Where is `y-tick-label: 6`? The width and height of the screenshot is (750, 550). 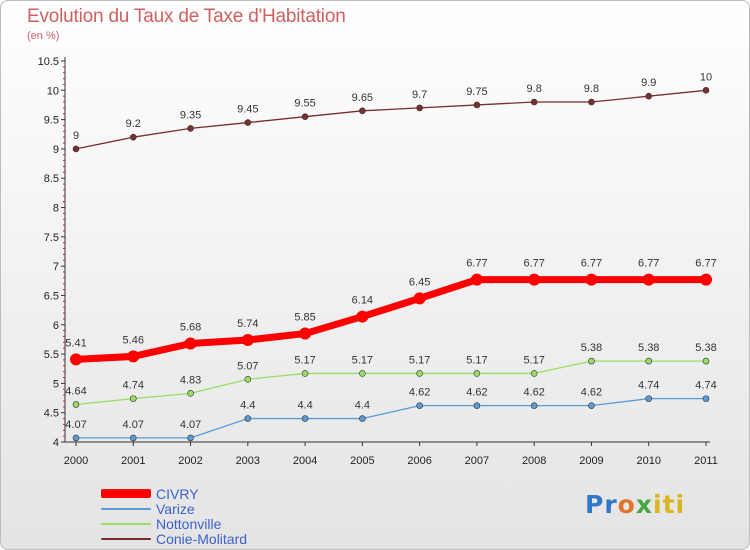
y-tick-label: 6 is located at coordinates (56, 326).